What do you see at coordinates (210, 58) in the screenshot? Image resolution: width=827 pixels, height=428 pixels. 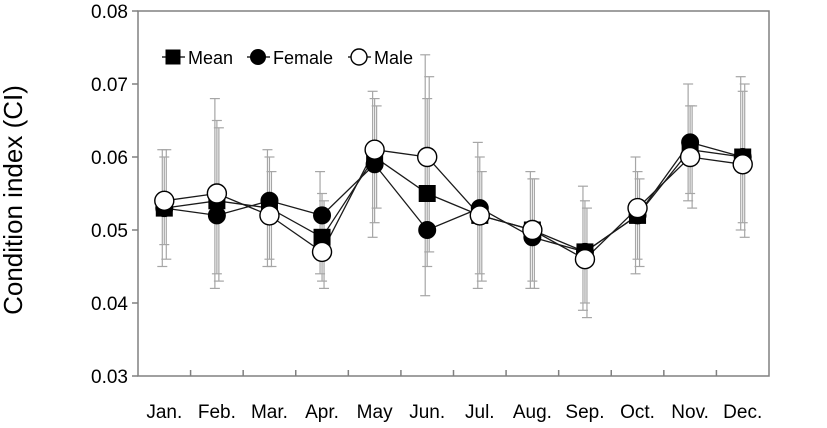 I see `legend-label: Mean` at bounding box center [210, 58].